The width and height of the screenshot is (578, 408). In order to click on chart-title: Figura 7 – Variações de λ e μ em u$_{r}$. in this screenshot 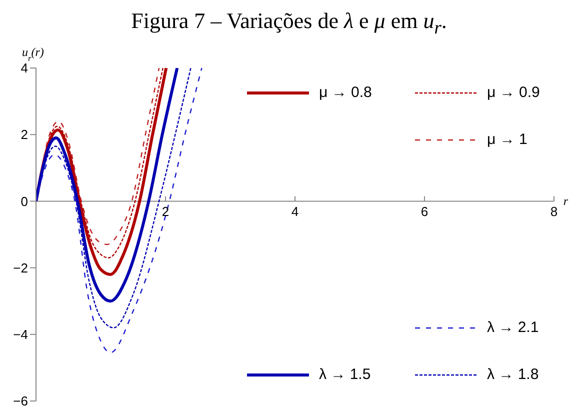, I will do `click(289, 23)`.